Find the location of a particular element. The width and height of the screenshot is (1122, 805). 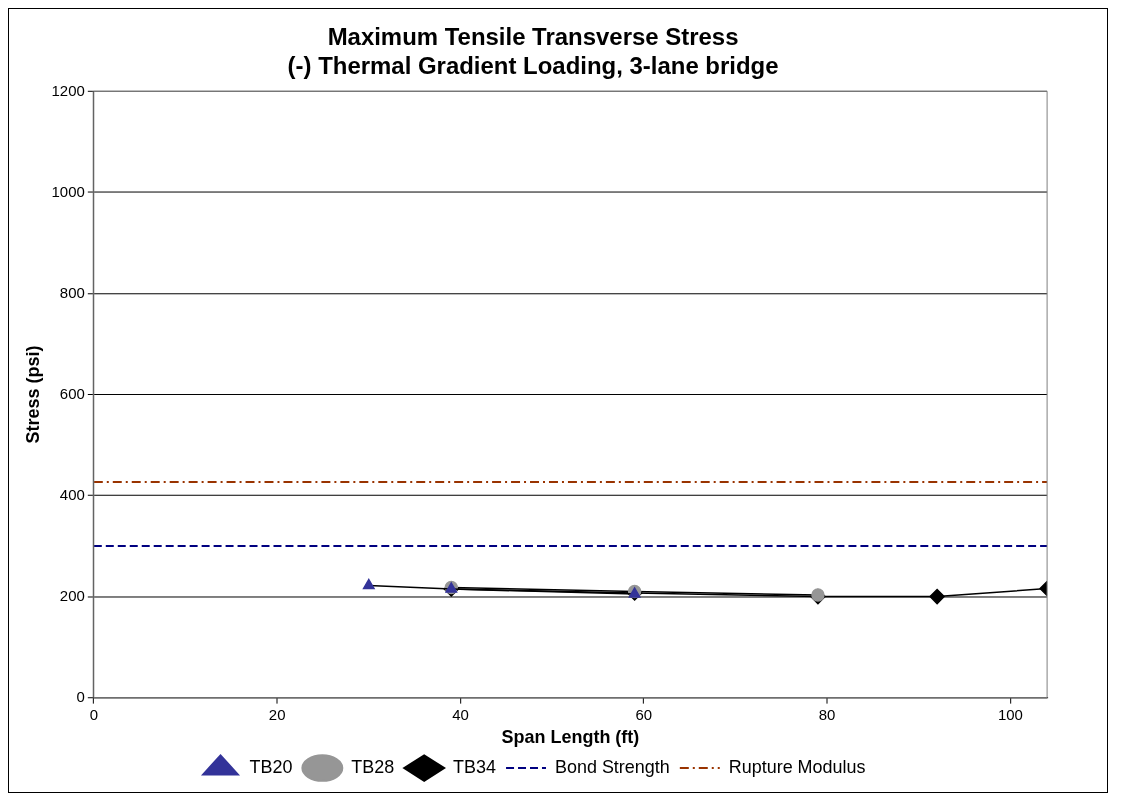

y-tick-label: 800 is located at coordinates (72, 292).